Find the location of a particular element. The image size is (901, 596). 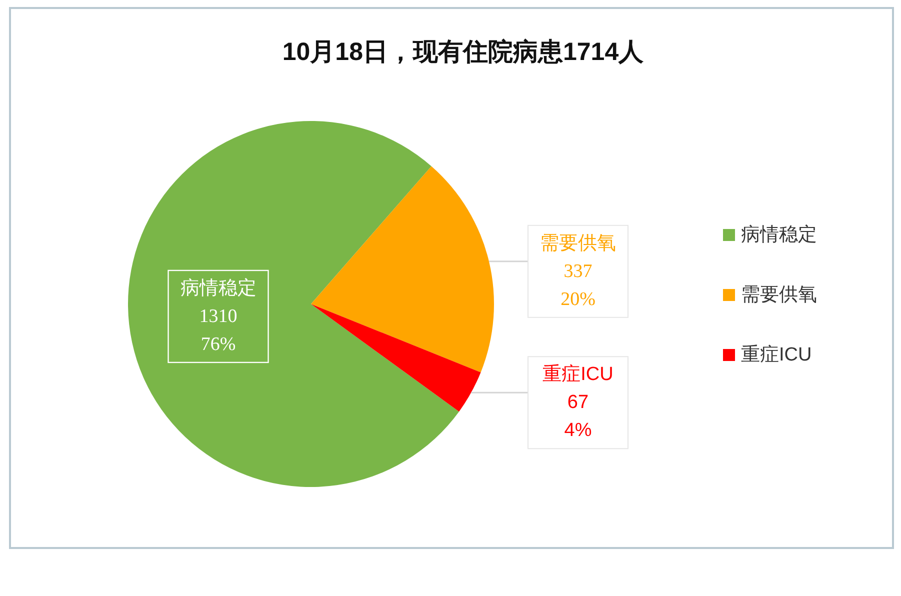

data-label: 1310 76% is located at coordinates (218, 330).